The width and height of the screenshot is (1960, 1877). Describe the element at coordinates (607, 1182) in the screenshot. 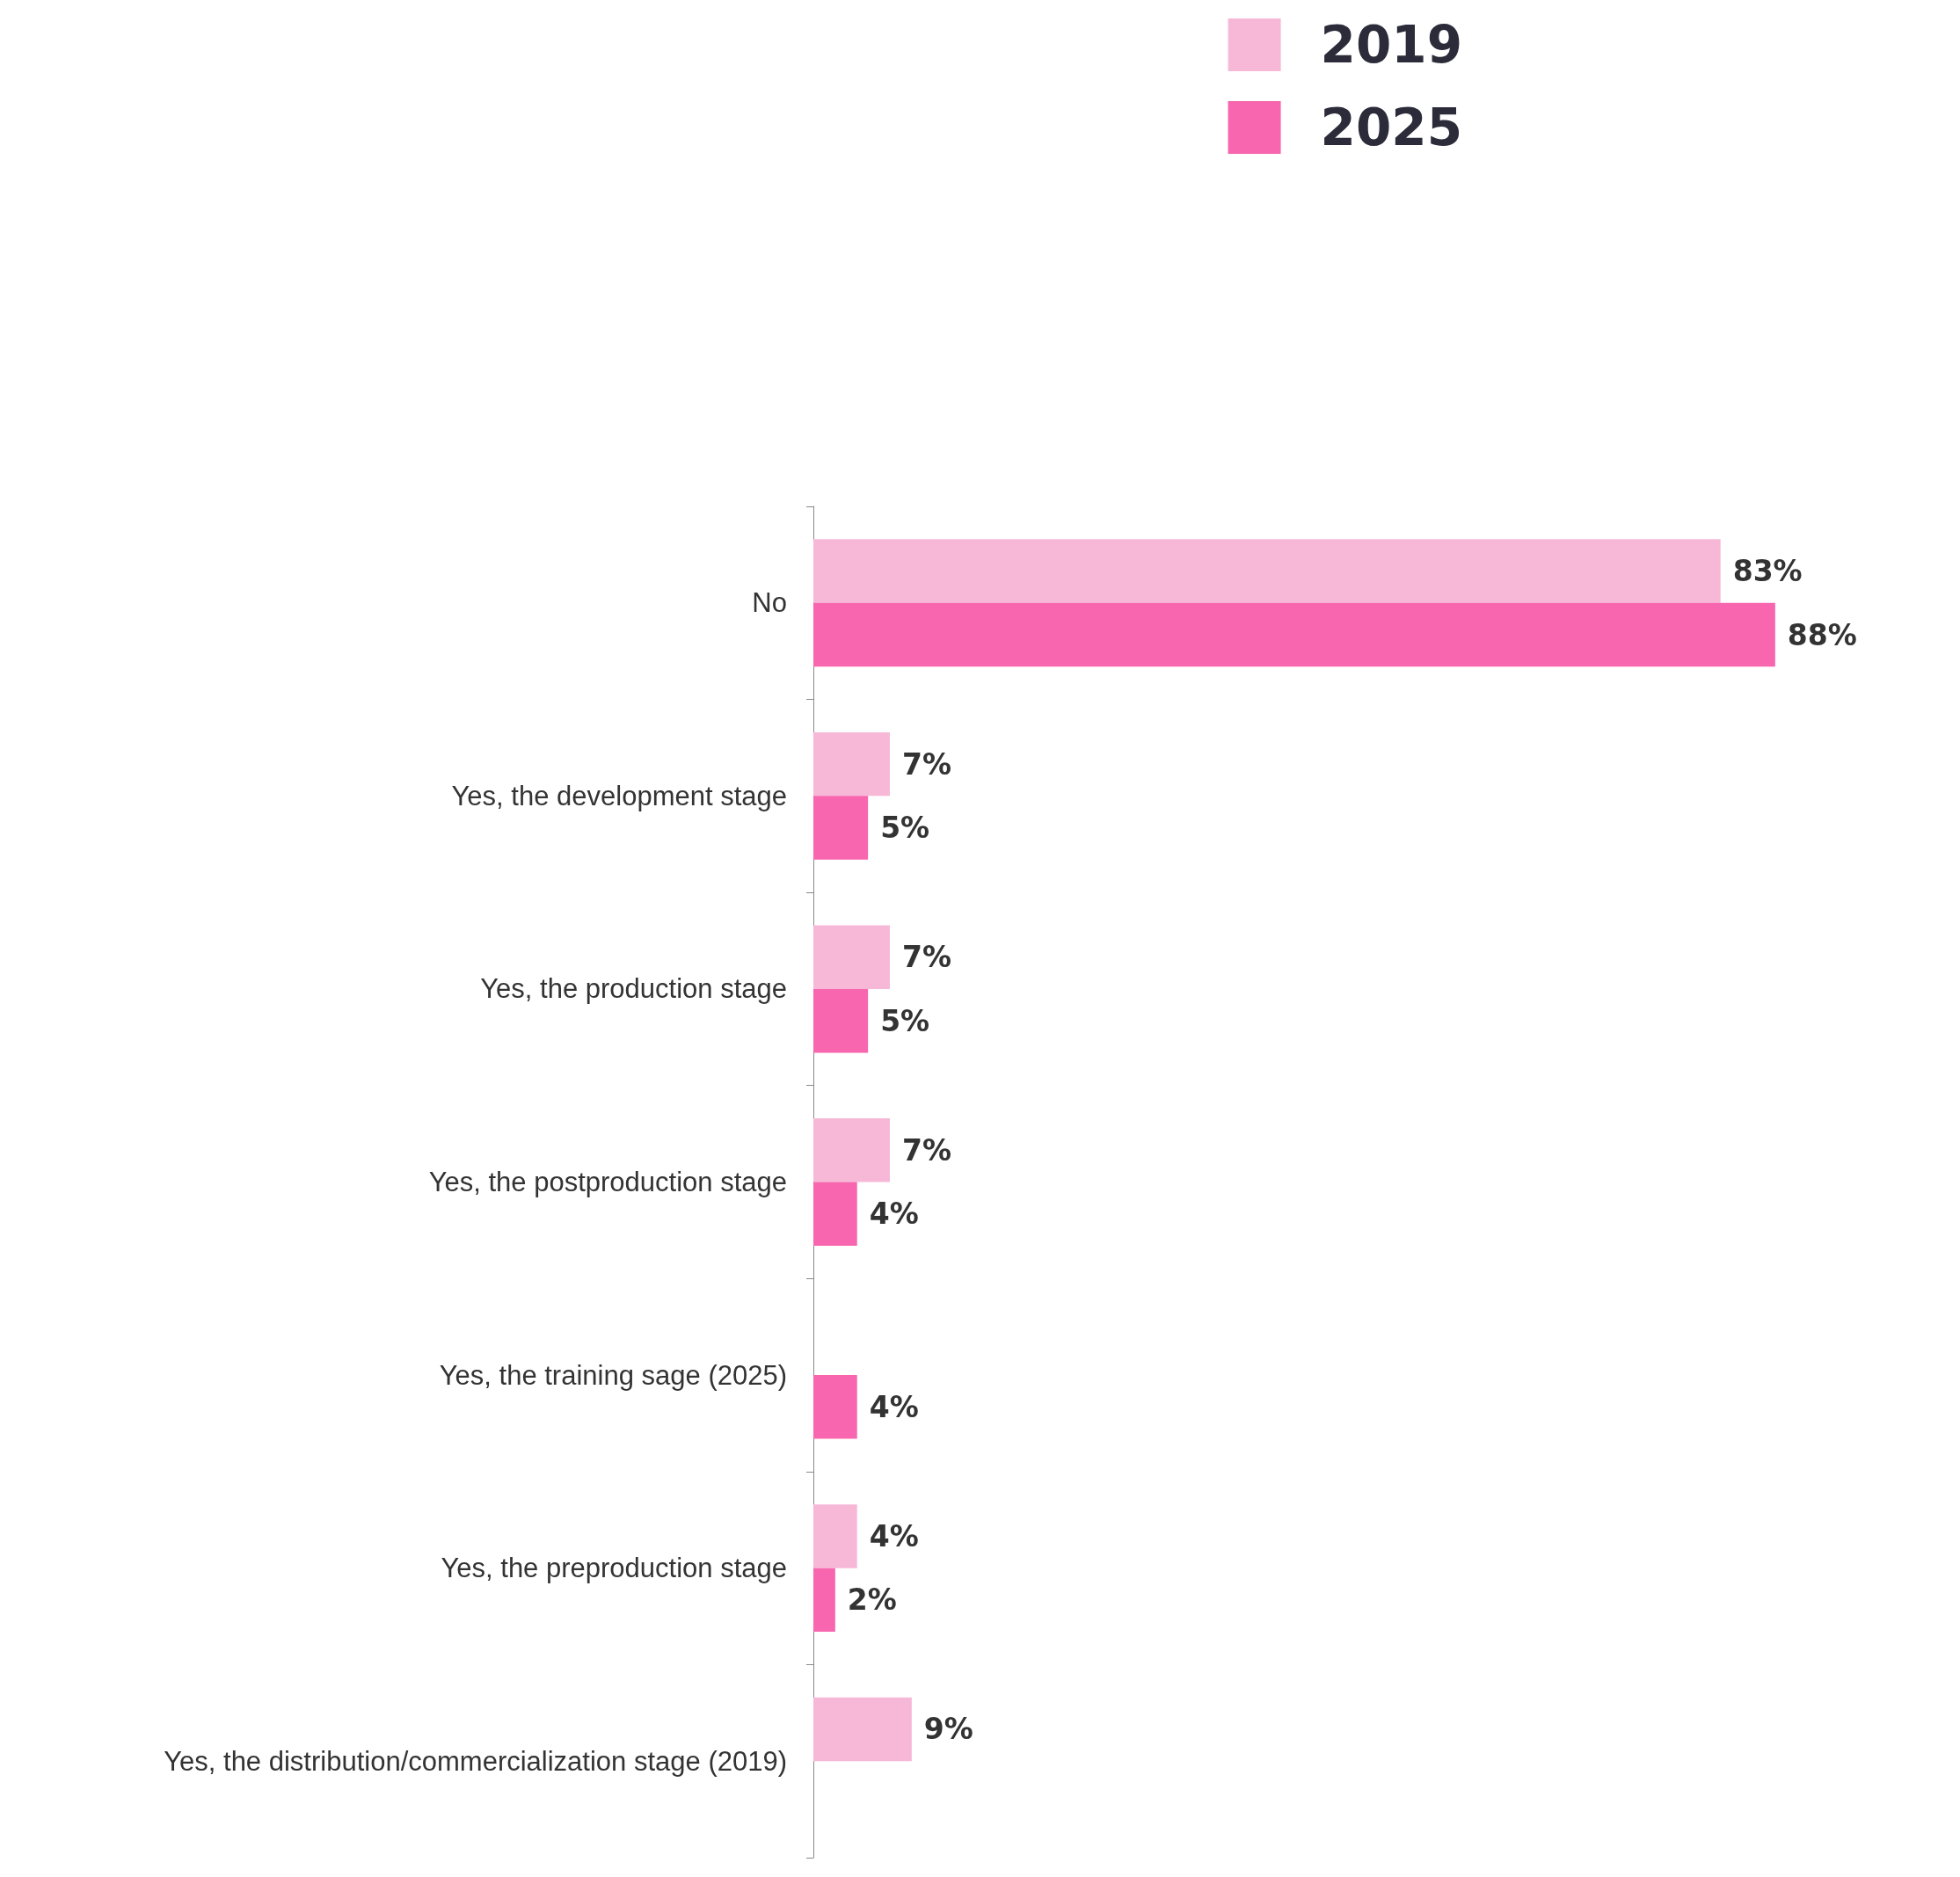

I see `y-tick-label: Yes, the postproduction stage` at that location.